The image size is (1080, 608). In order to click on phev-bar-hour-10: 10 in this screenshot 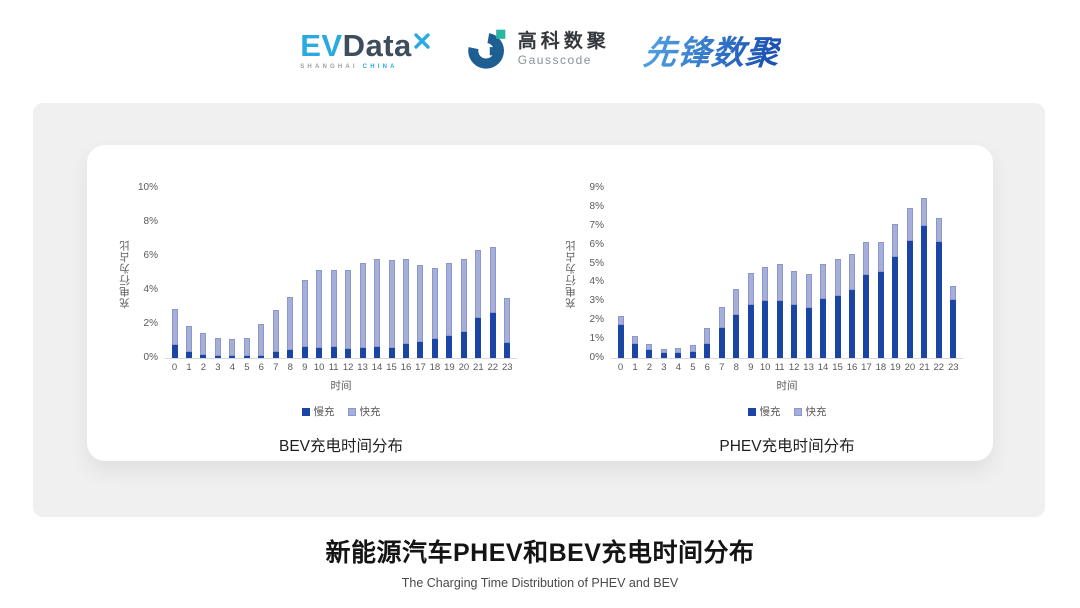, I will do `click(765, 281)`.